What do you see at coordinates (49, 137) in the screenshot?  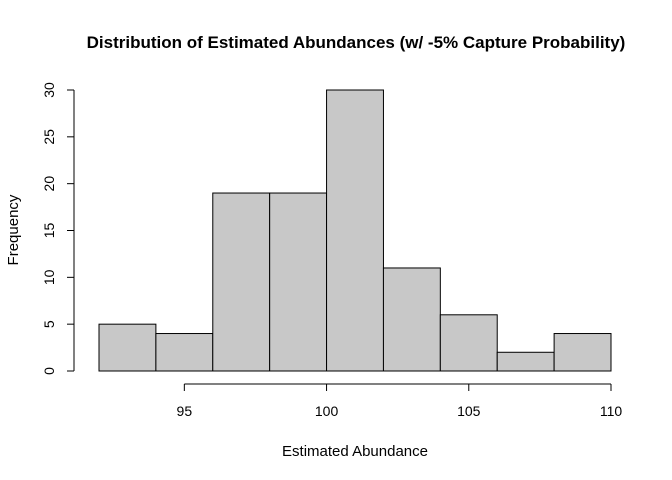 I see `y-tick-label: 25` at bounding box center [49, 137].